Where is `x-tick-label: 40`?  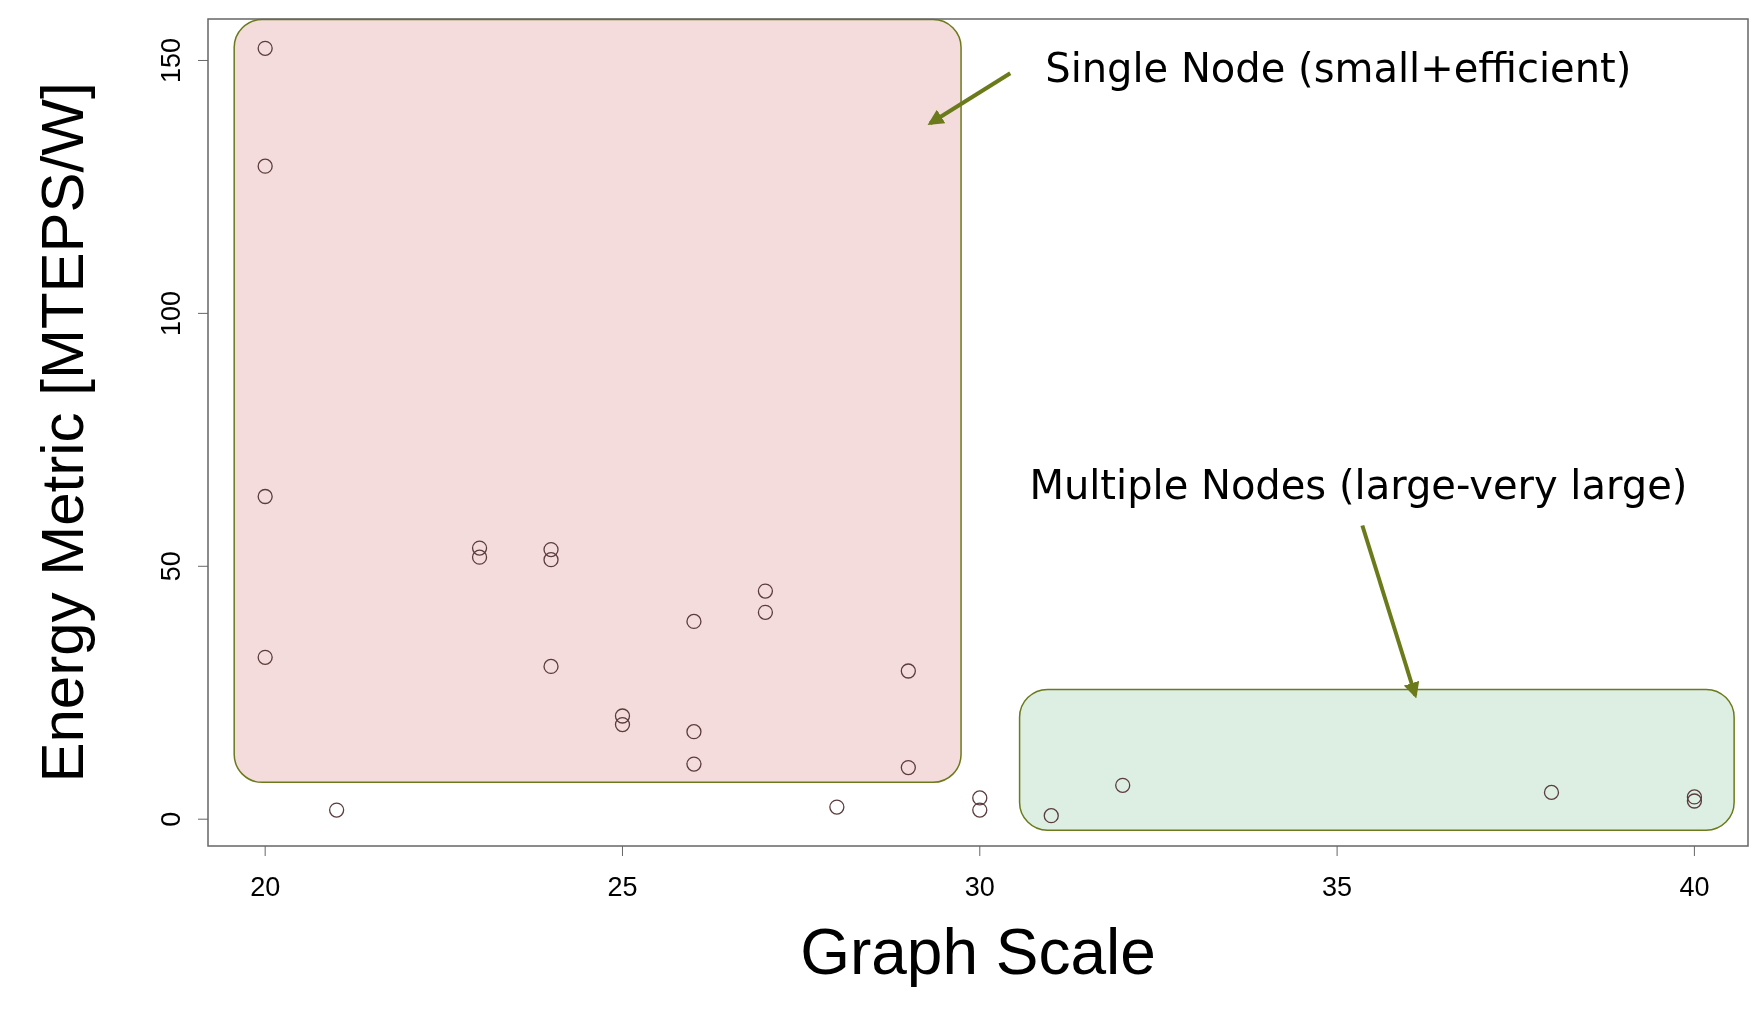
x-tick-label: 40 is located at coordinates (1694, 887).